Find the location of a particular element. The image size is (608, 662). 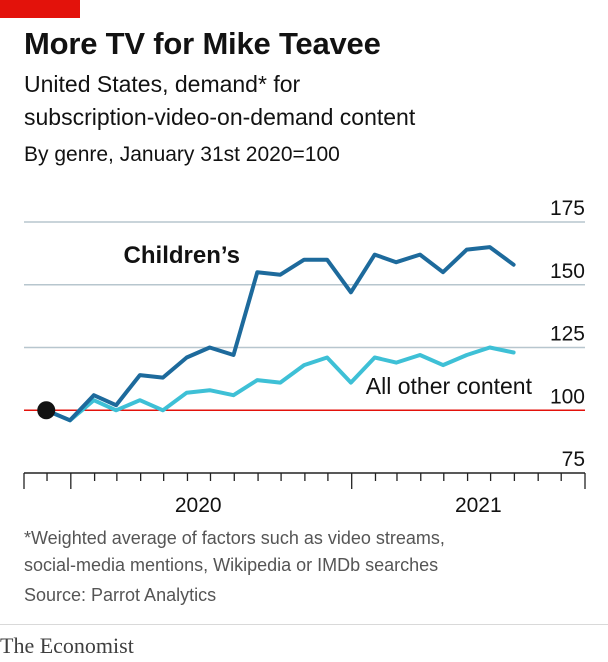

chart-description: By genre, January 31st 2020=100 is located at coordinates (182, 154).